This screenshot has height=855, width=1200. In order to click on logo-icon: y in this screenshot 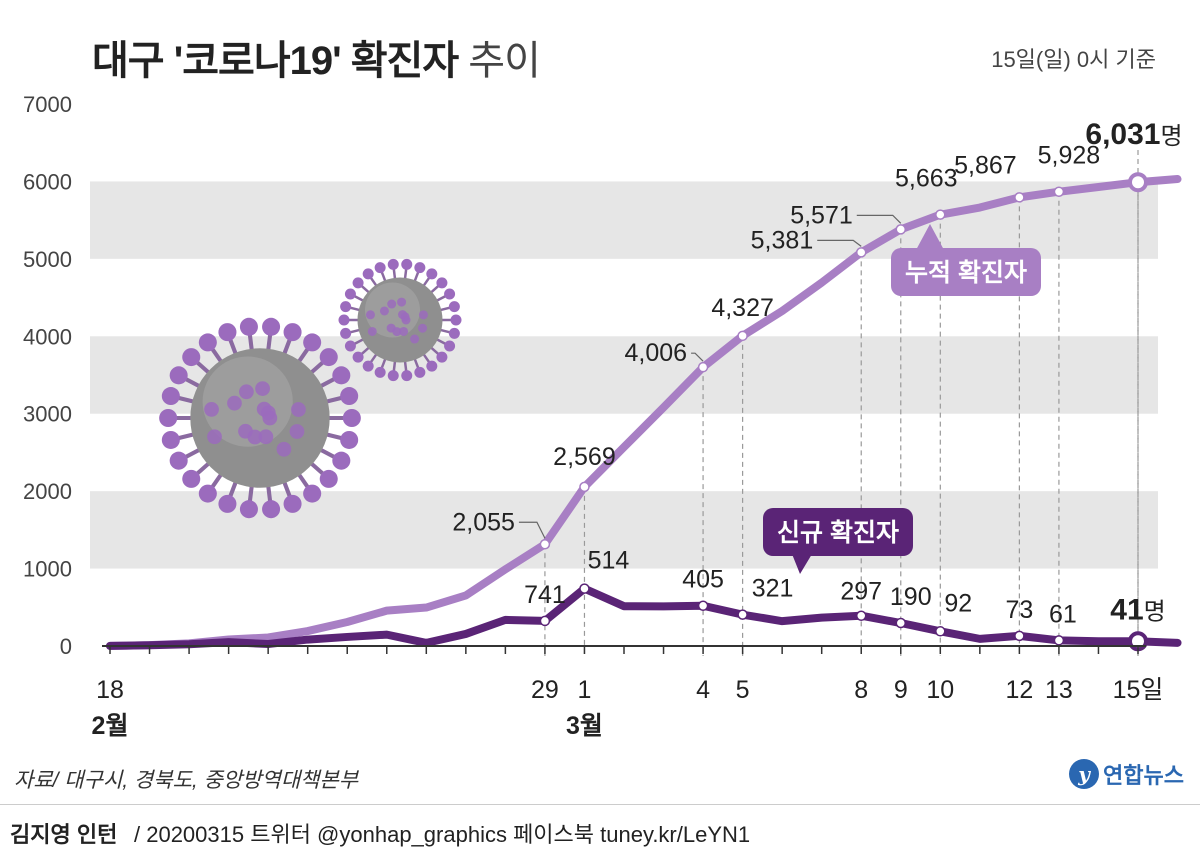, I will do `click(1084, 774)`.